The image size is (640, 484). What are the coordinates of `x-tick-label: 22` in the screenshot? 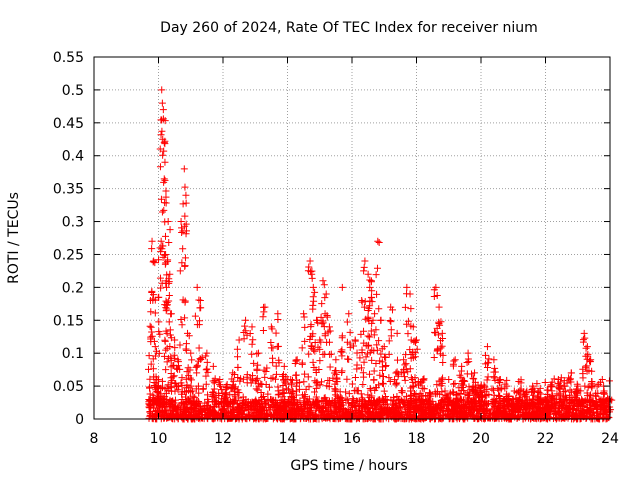 It's located at (546, 439).